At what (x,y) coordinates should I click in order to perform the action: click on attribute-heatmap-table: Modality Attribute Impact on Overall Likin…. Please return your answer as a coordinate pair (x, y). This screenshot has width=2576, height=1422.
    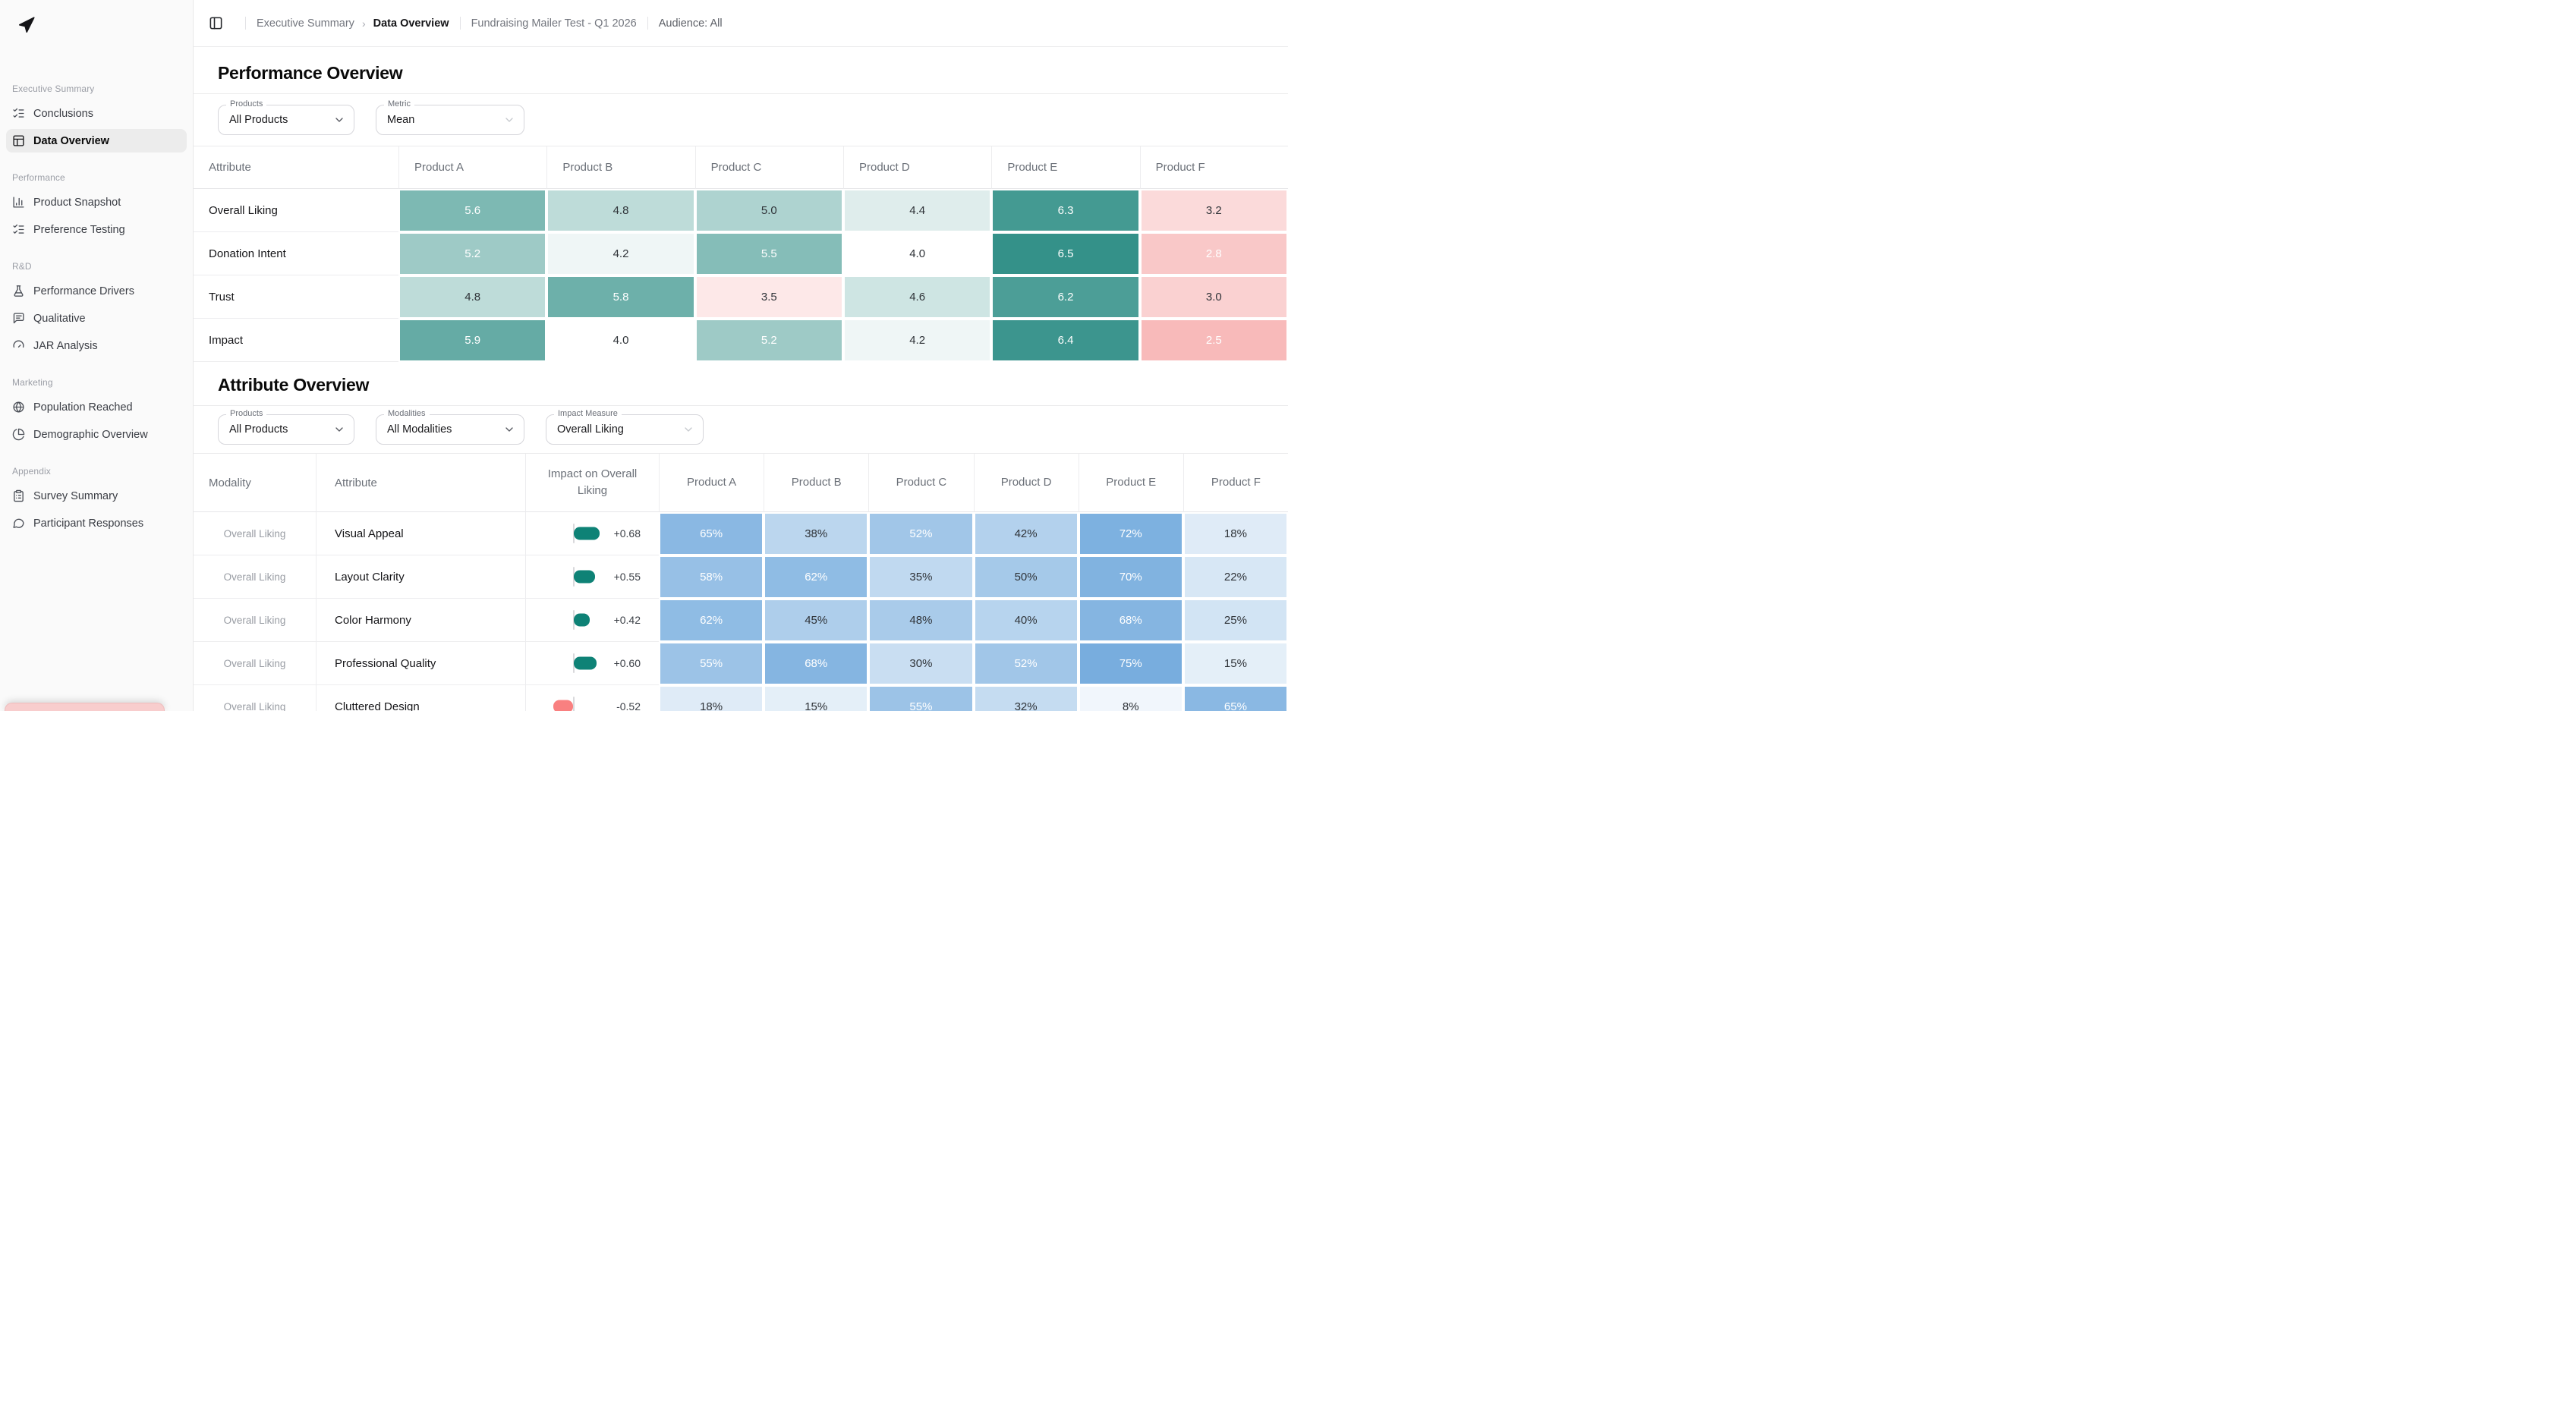
    Looking at the image, I should click on (741, 582).